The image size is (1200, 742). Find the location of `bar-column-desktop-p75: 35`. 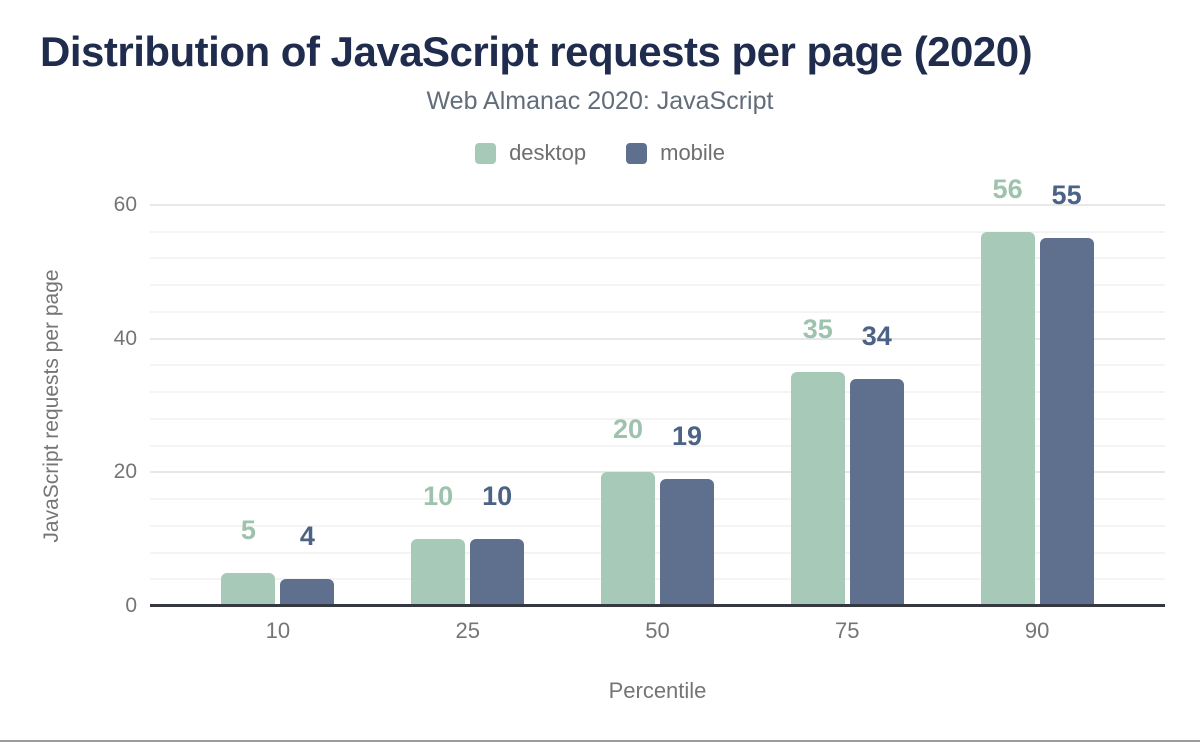

bar-column-desktop-p75: 35 is located at coordinates (817, 405).